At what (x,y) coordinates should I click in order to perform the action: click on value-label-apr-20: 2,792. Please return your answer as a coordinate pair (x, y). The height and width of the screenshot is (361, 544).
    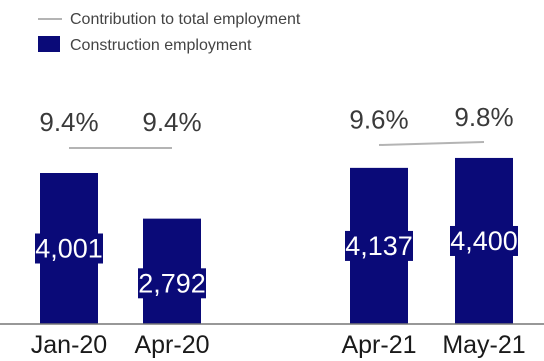
    Looking at the image, I should click on (172, 283).